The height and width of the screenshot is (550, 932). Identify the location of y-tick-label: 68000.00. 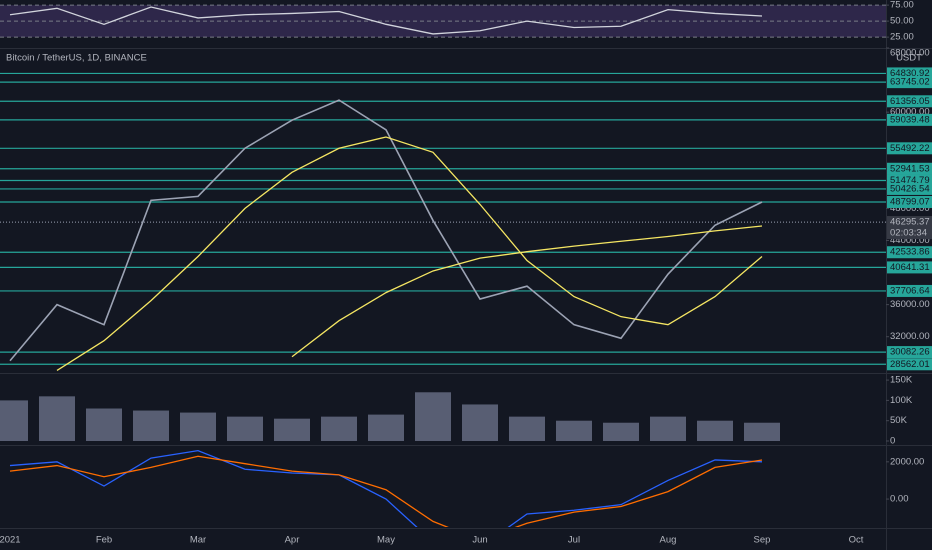
(910, 53).